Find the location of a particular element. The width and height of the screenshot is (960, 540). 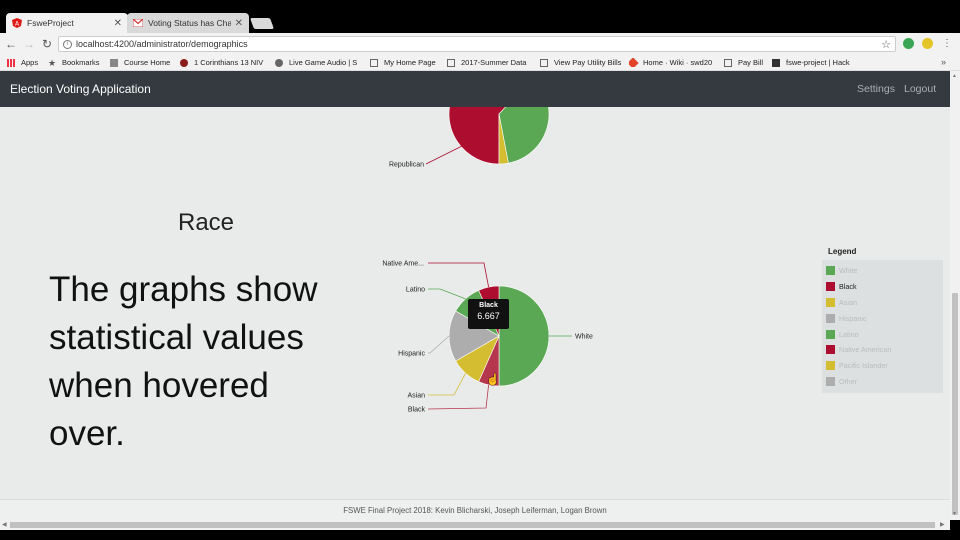

legend-item-latino: Latino is located at coordinates (882, 334).